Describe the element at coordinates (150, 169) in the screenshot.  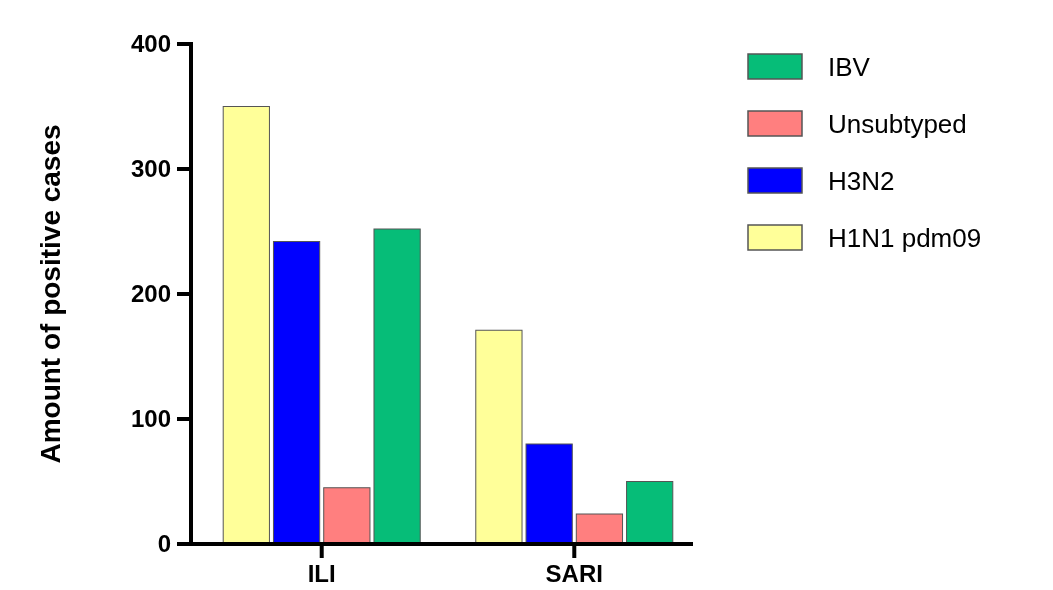
I see `y-tick-label: 300` at that location.